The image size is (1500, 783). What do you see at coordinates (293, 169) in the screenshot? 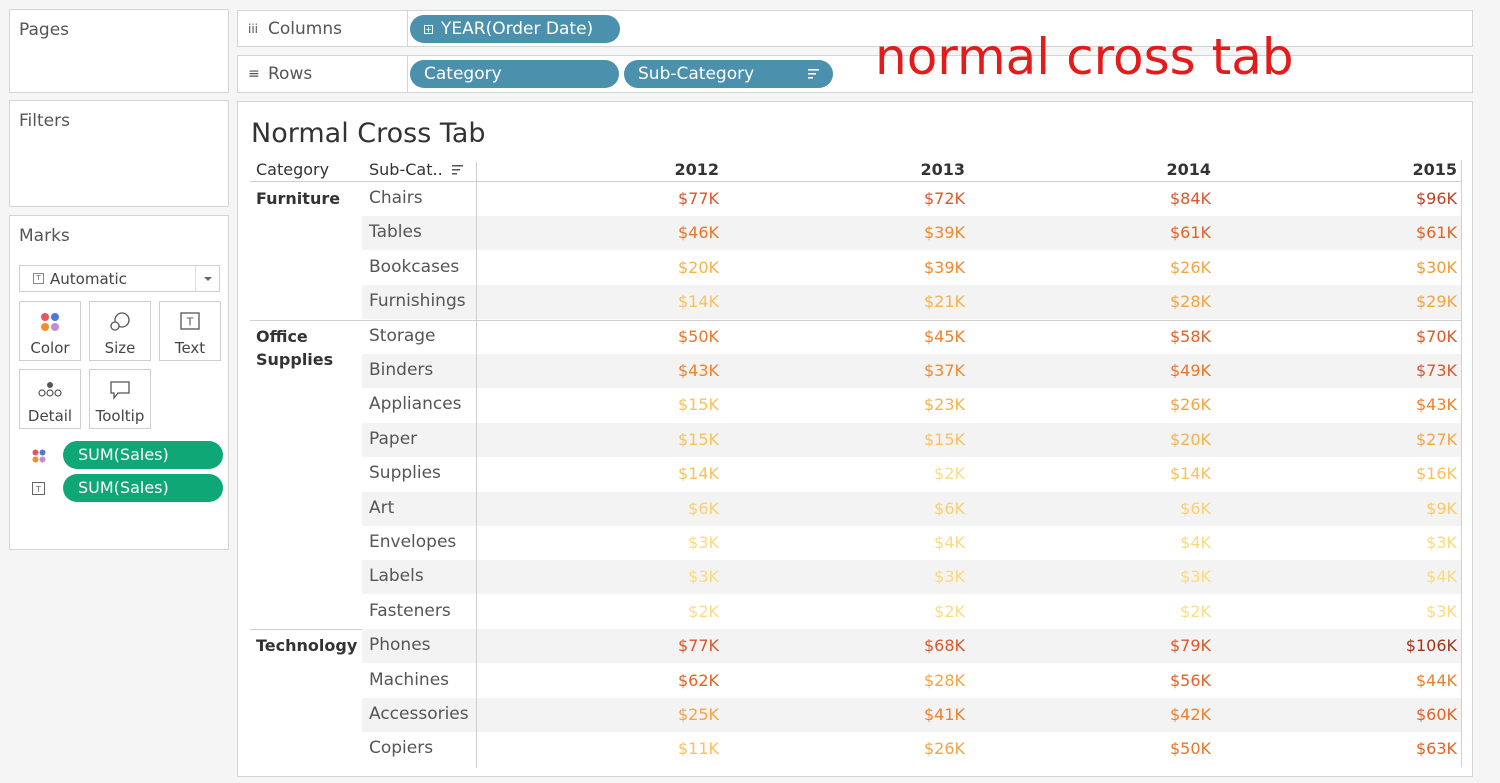
I see `category-header: Category` at bounding box center [293, 169].